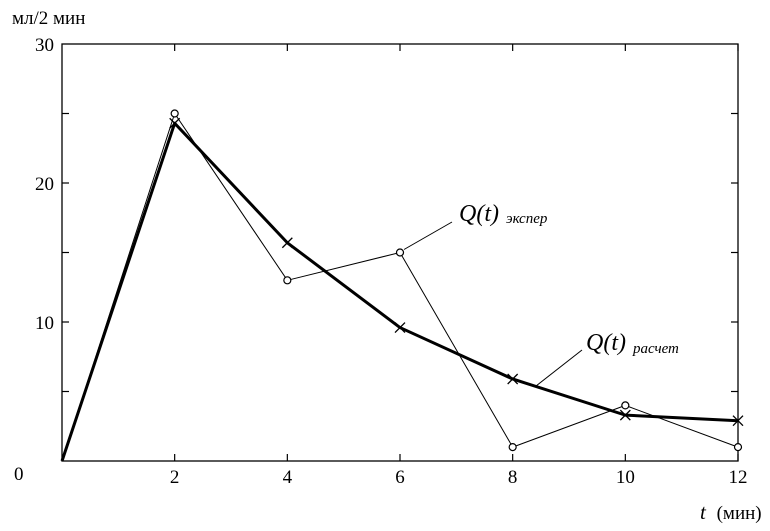 Image resolution: width=770 pixels, height=531 pixels. I want to click on y-tick-label: 10, so click(44, 323).